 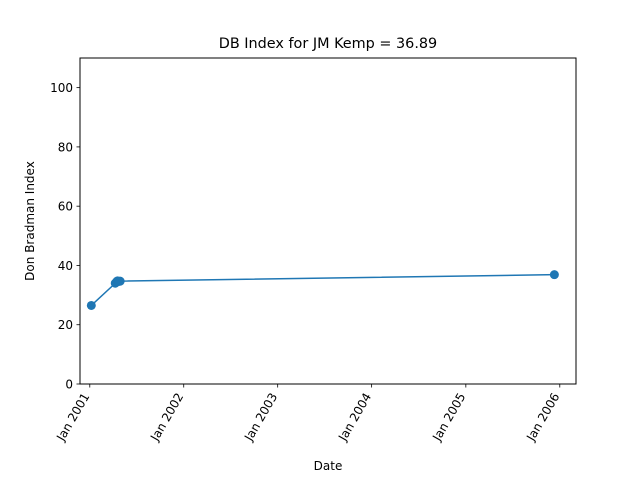 What do you see at coordinates (69, 385) in the screenshot?
I see `y-tick-label: 0` at bounding box center [69, 385].